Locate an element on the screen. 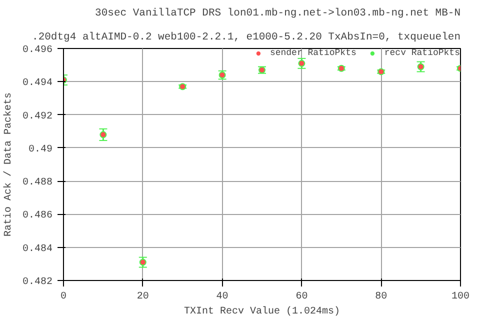 The height and width of the screenshot is (320, 480). legend-label: sender RatioPkts is located at coordinates (313, 53).